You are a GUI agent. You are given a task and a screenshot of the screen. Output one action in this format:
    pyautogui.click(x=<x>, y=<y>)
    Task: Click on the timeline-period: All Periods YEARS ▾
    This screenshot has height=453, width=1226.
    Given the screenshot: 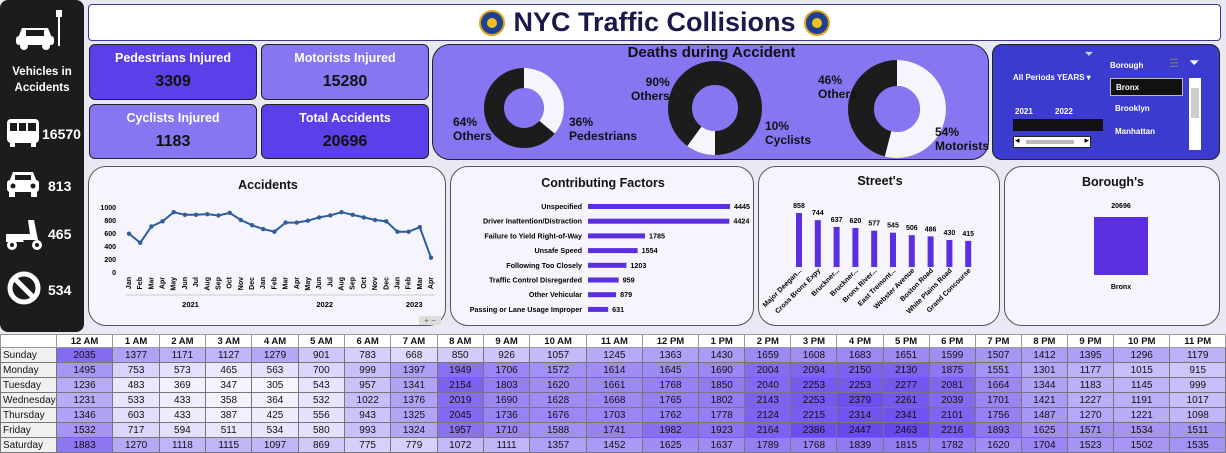 What is the action you would take?
    pyautogui.click(x=1052, y=77)
    